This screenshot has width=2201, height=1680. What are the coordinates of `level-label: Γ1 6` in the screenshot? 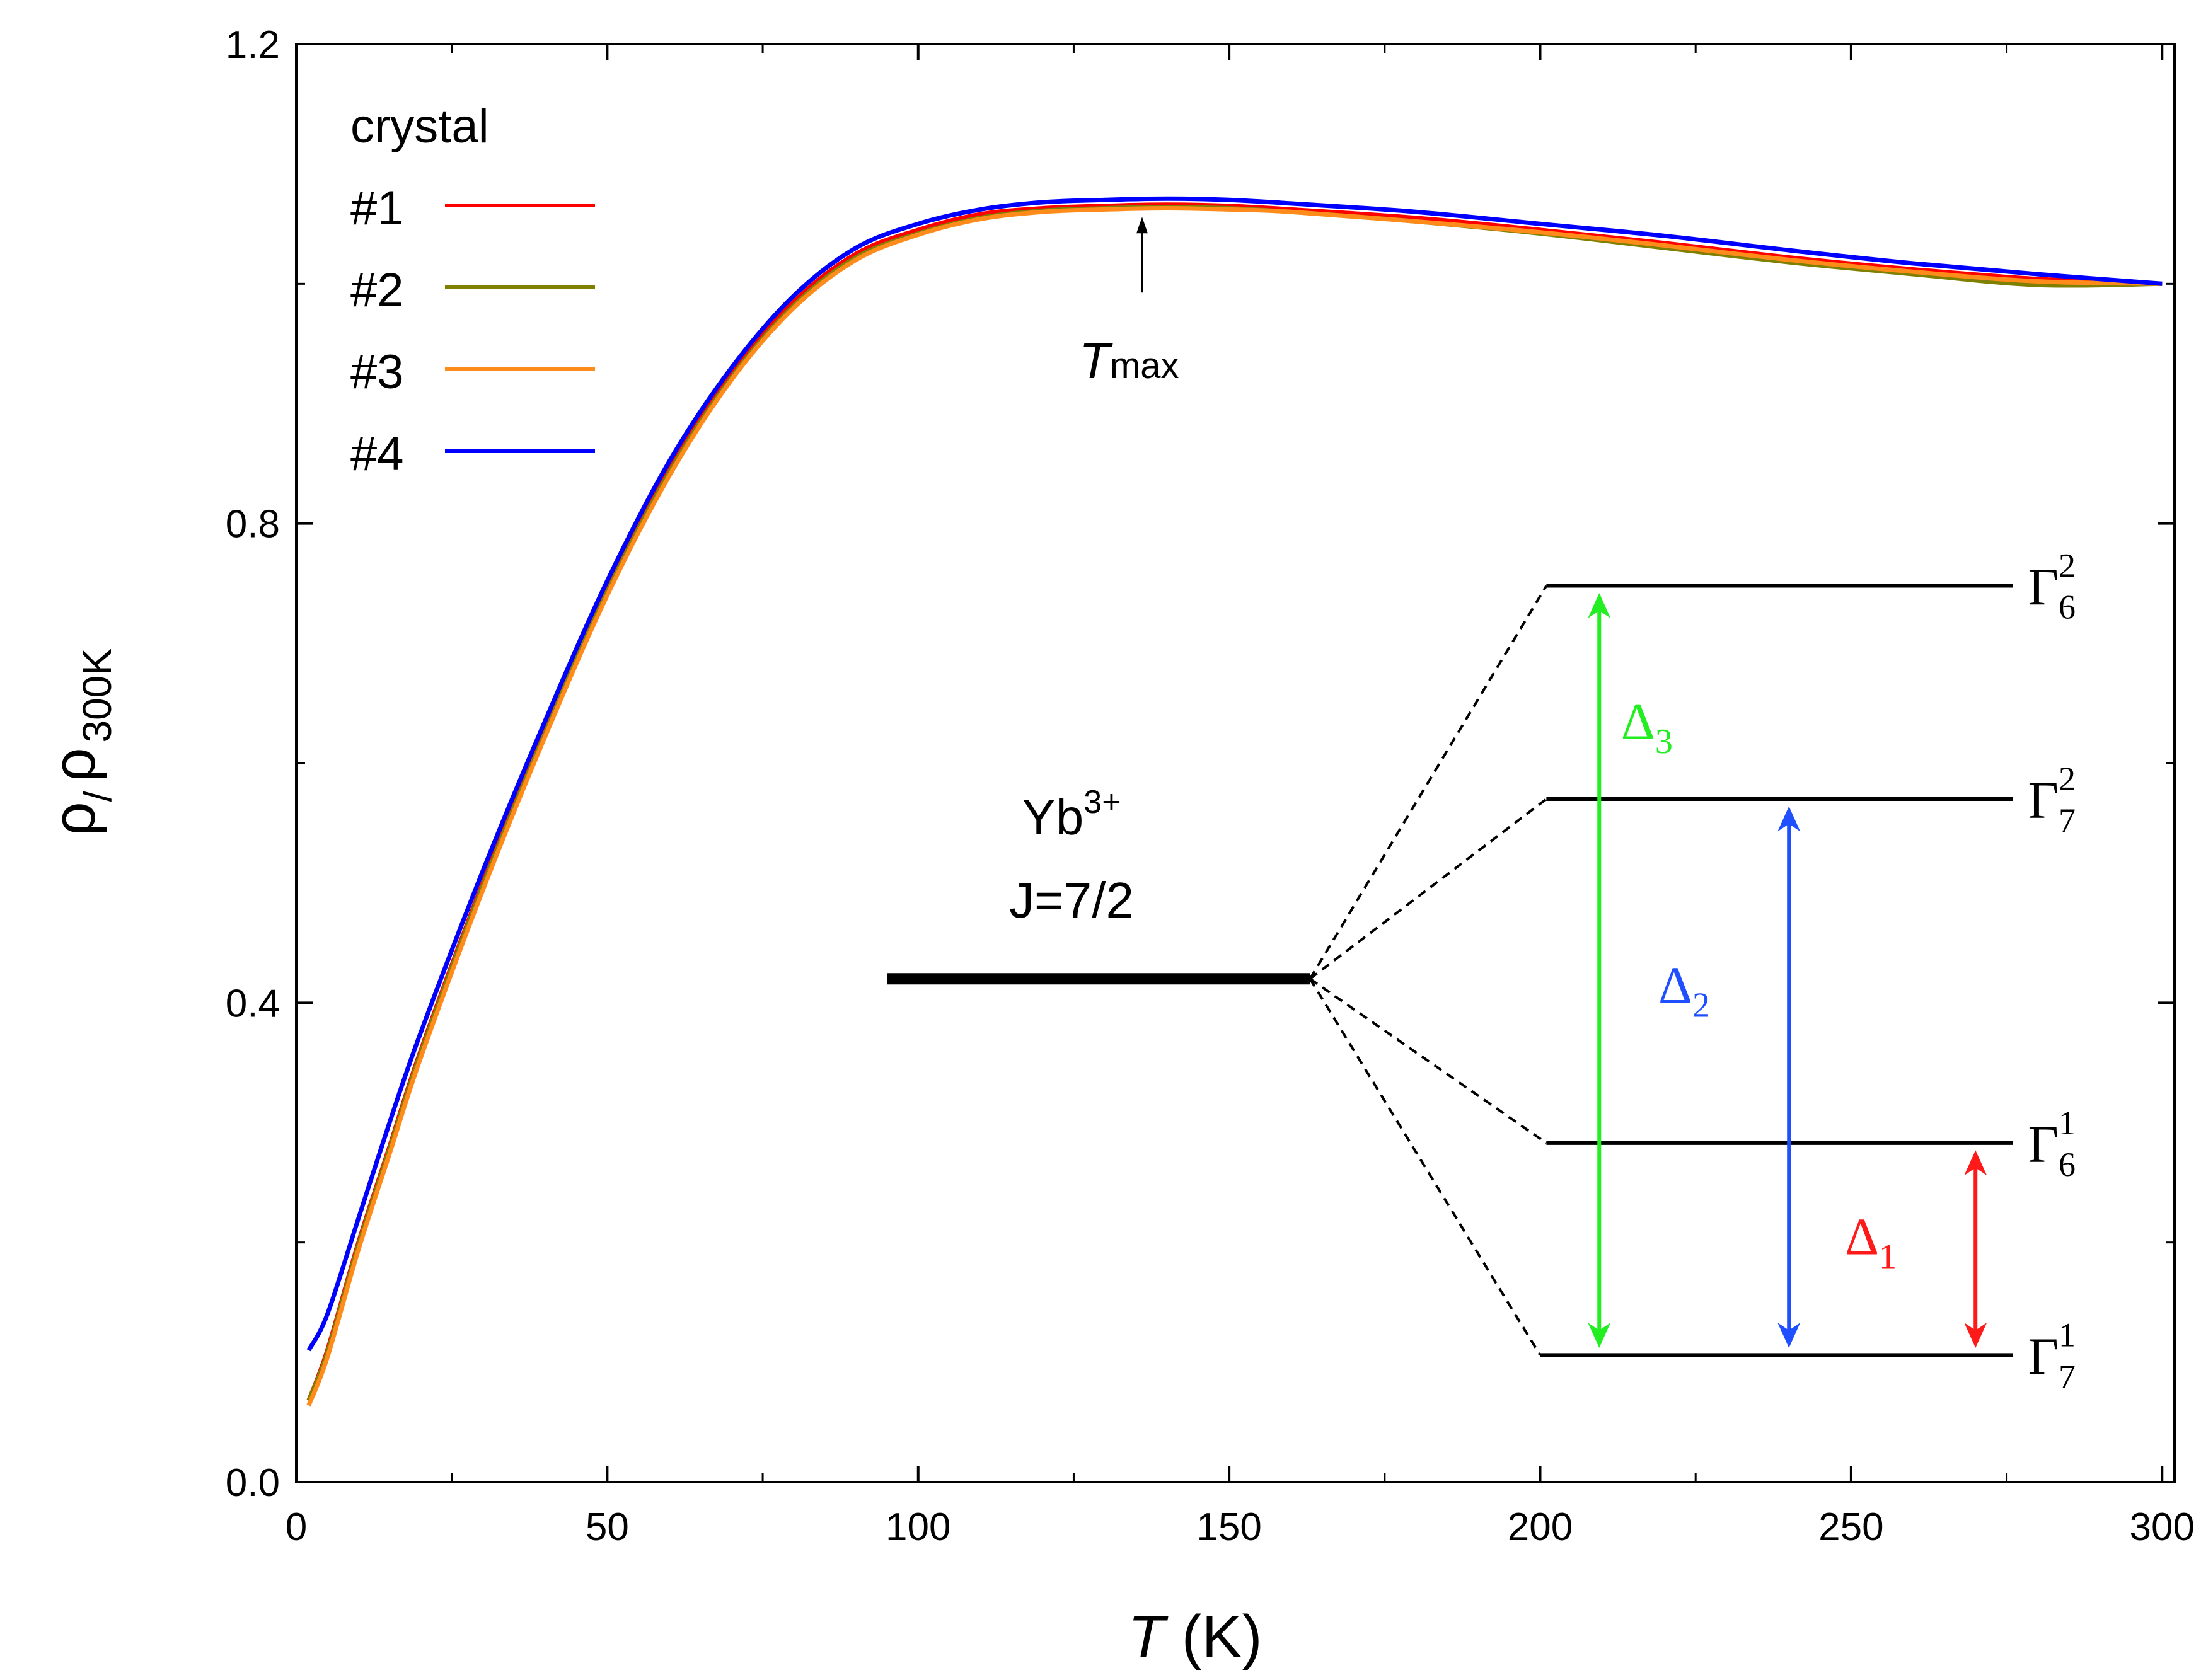 It's located at (2052, 1143).